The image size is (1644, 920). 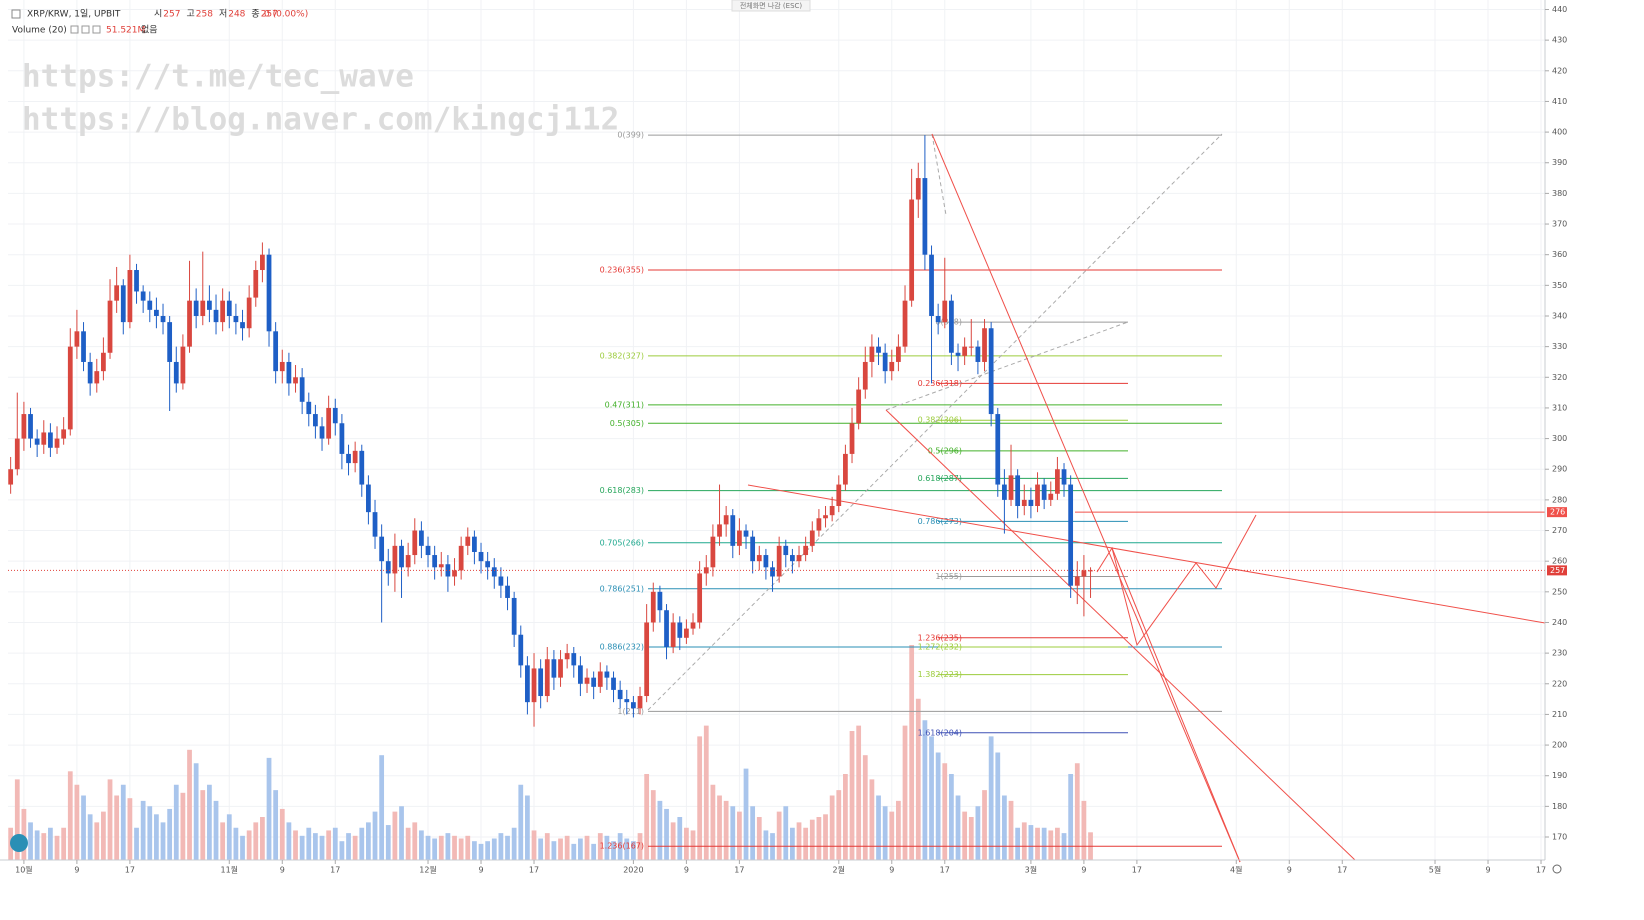 What do you see at coordinates (1342, 870) in the screenshot?
I see `x-tick-label: 17` at bounding box center [1342, 870].